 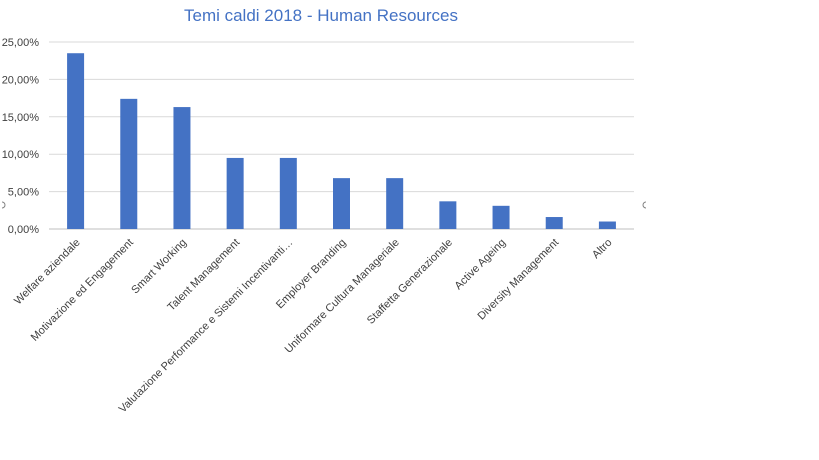 What do you see at coordinates (82, 290) in the screenshot?
I see `x-category-label: Motivazione ed Engagement` at bounding box center [82, 290].